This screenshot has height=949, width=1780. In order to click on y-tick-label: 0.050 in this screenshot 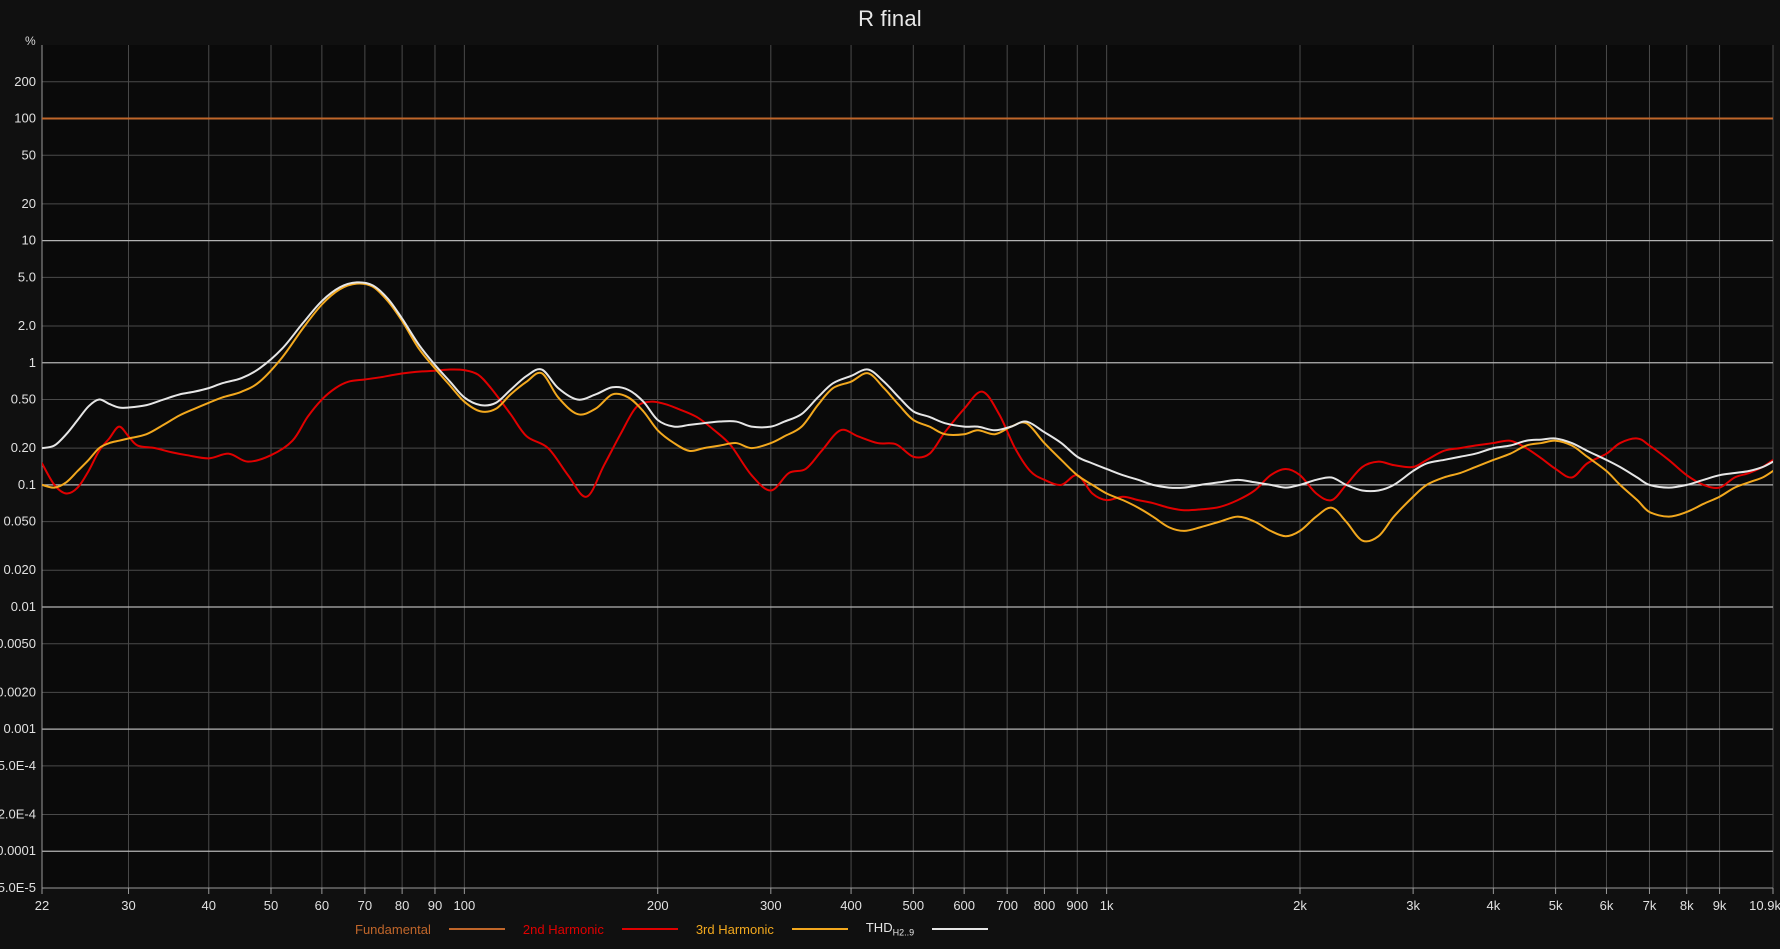, I will do `click(19, 521)`.